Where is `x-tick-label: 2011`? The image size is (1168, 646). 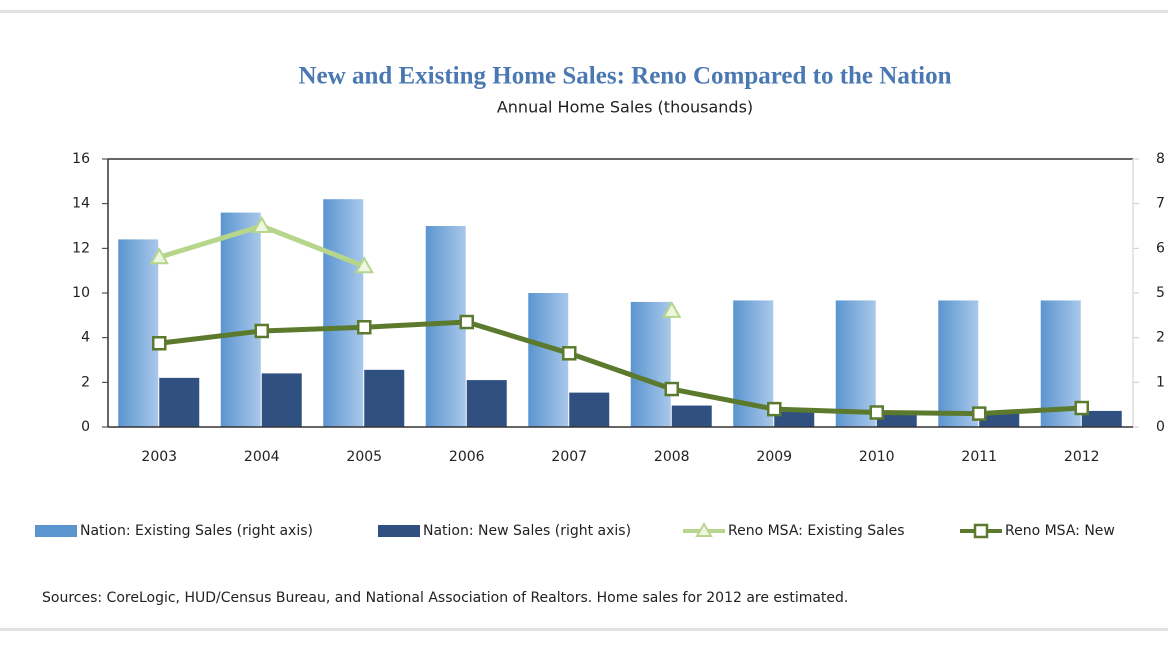 x-tick-label: 2011 is located at coordinates (979, 457).